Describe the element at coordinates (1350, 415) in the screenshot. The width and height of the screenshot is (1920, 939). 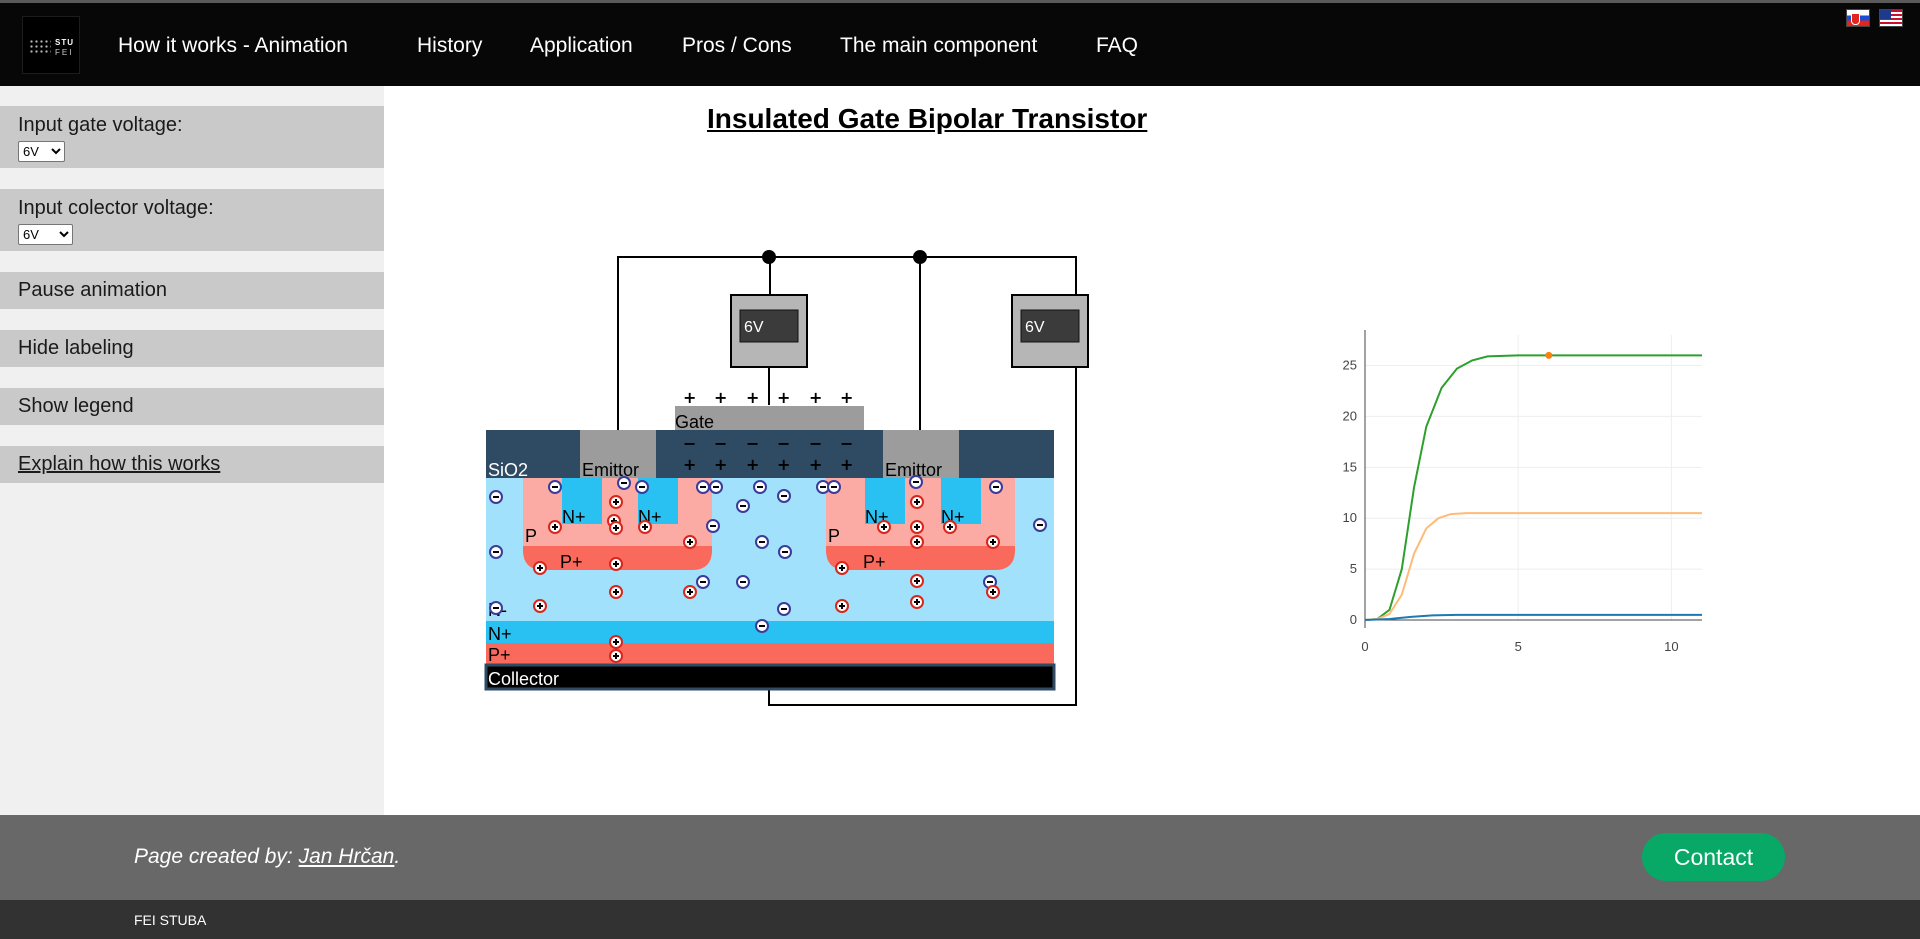
I see `y-tick-label: 20` at that location.